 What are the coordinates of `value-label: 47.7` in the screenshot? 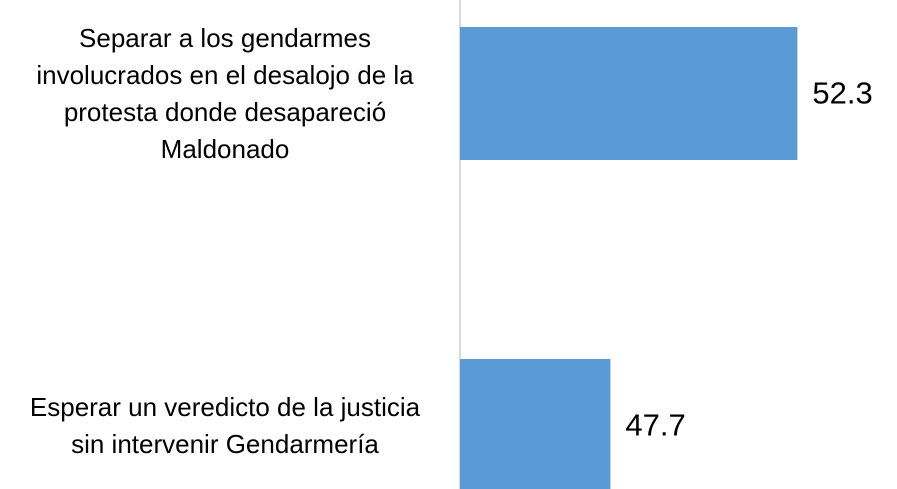 It's located at (655, 425).